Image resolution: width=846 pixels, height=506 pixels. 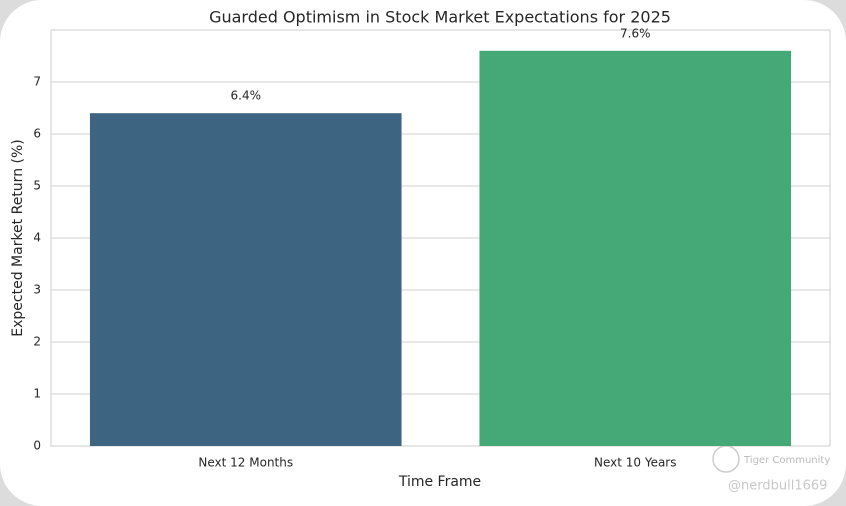 What do you see at coordinates (37, 446) in the screenshot?
I see `y-tick-label: 0` at bounding box center [37, 446].